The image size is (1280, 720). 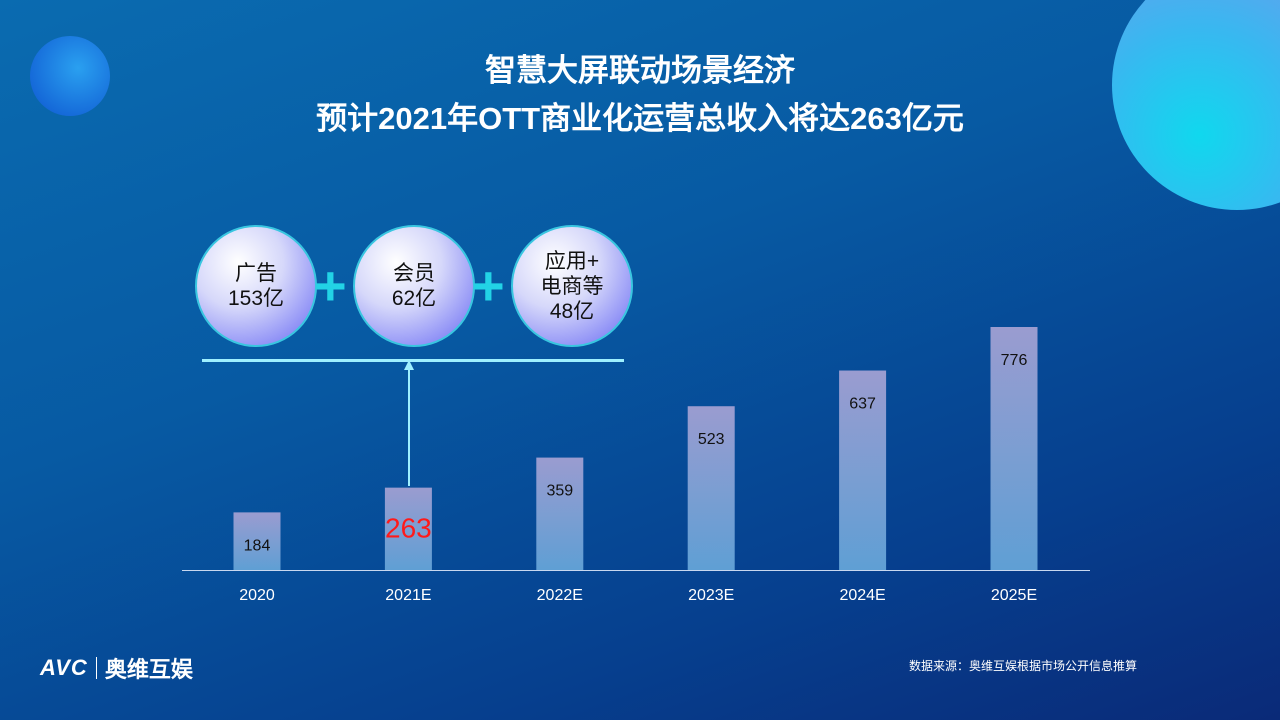 I want to click on arrow-head-icon, so click(x=409, y=365).